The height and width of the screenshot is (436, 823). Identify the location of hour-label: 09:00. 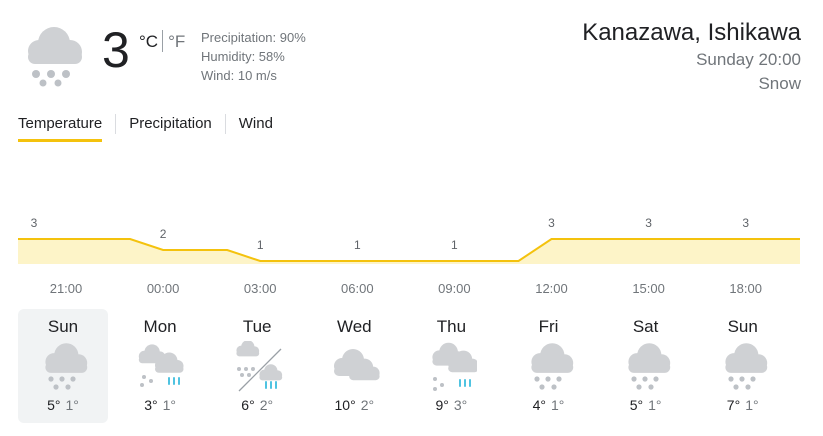
(454, 288).